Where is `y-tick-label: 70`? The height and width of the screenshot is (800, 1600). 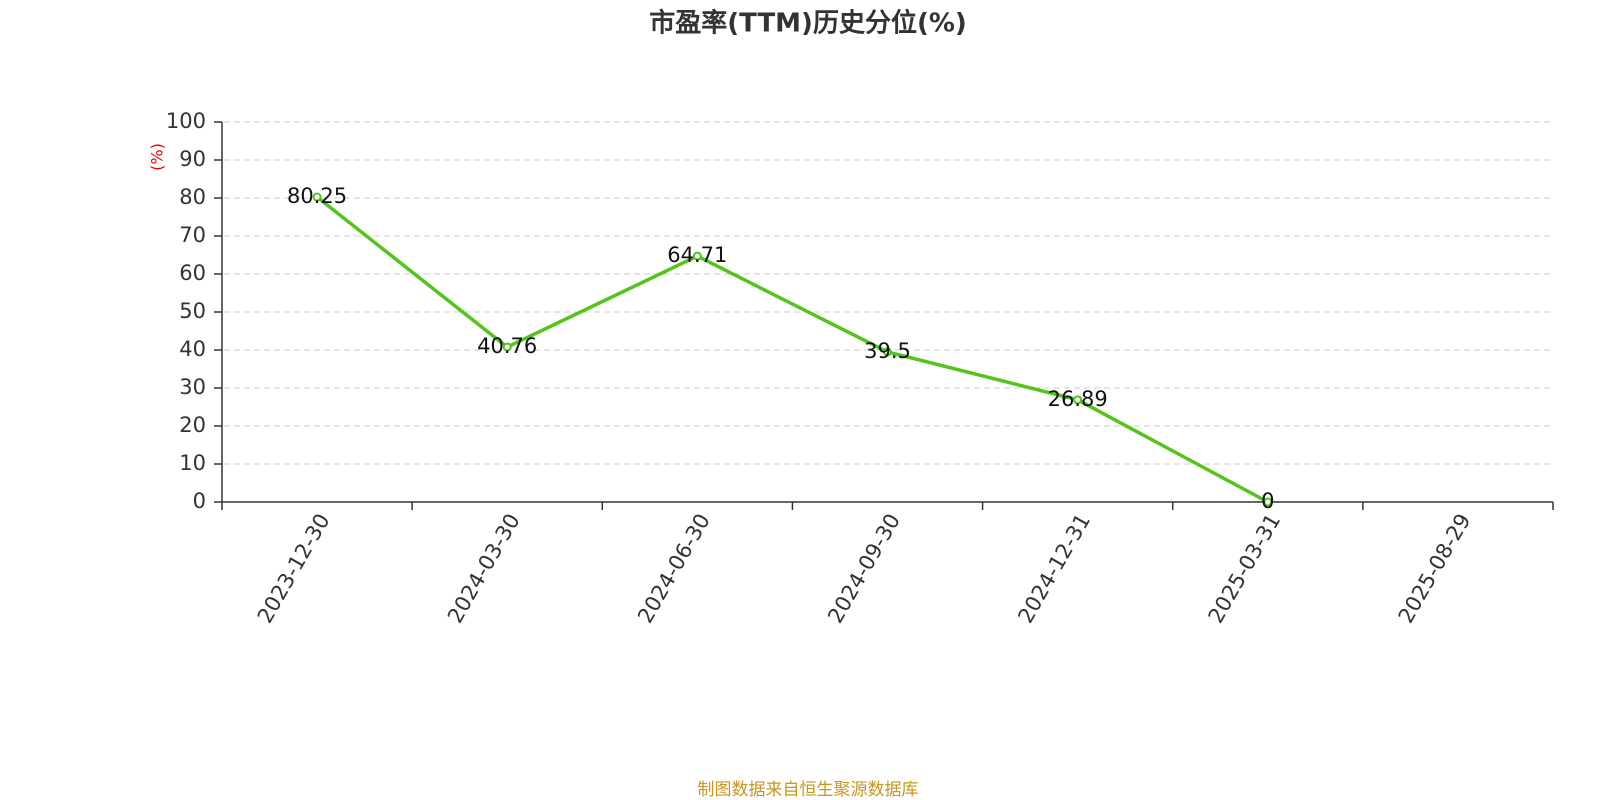 y-tick-label: 70 is located at coordinates (192, 235).